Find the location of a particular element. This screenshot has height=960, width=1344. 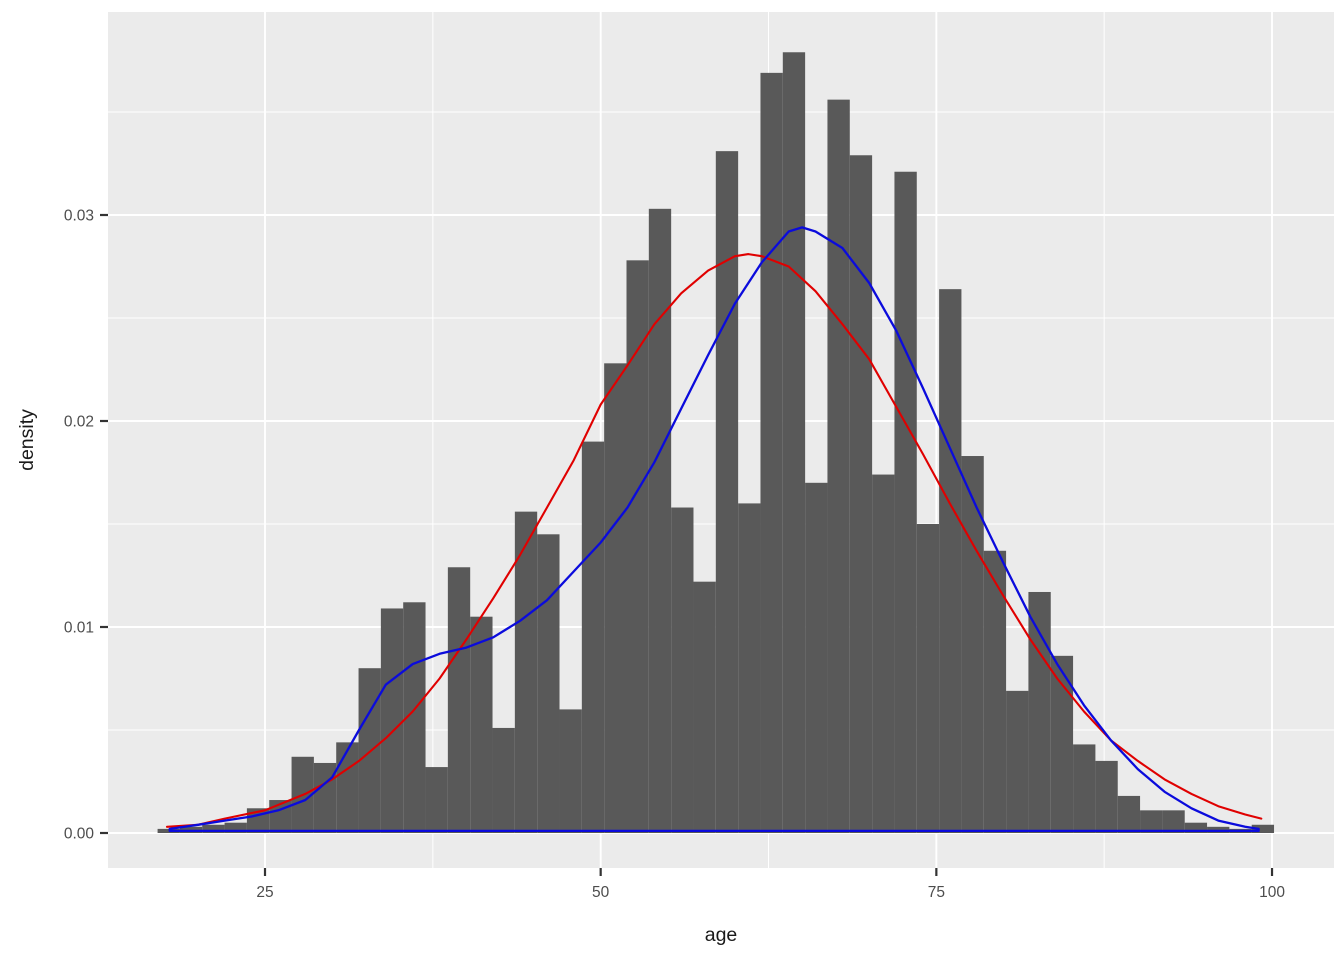

x-tick-label: 100 is located at coordinates (1272, 892).